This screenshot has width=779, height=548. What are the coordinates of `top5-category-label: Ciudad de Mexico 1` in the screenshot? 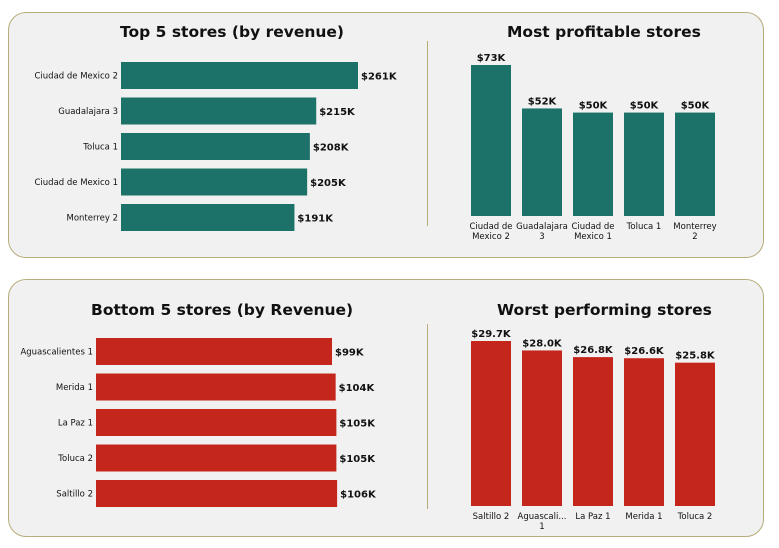 It's located at (76, 183).